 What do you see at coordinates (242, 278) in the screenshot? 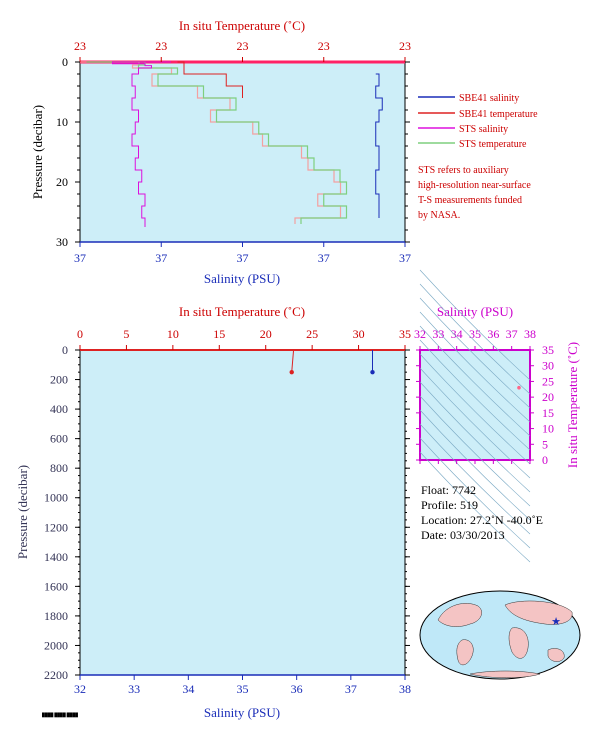
I see `top-salinity-axis-title: Salinity (PSU)` at bounding box center [242, 278].